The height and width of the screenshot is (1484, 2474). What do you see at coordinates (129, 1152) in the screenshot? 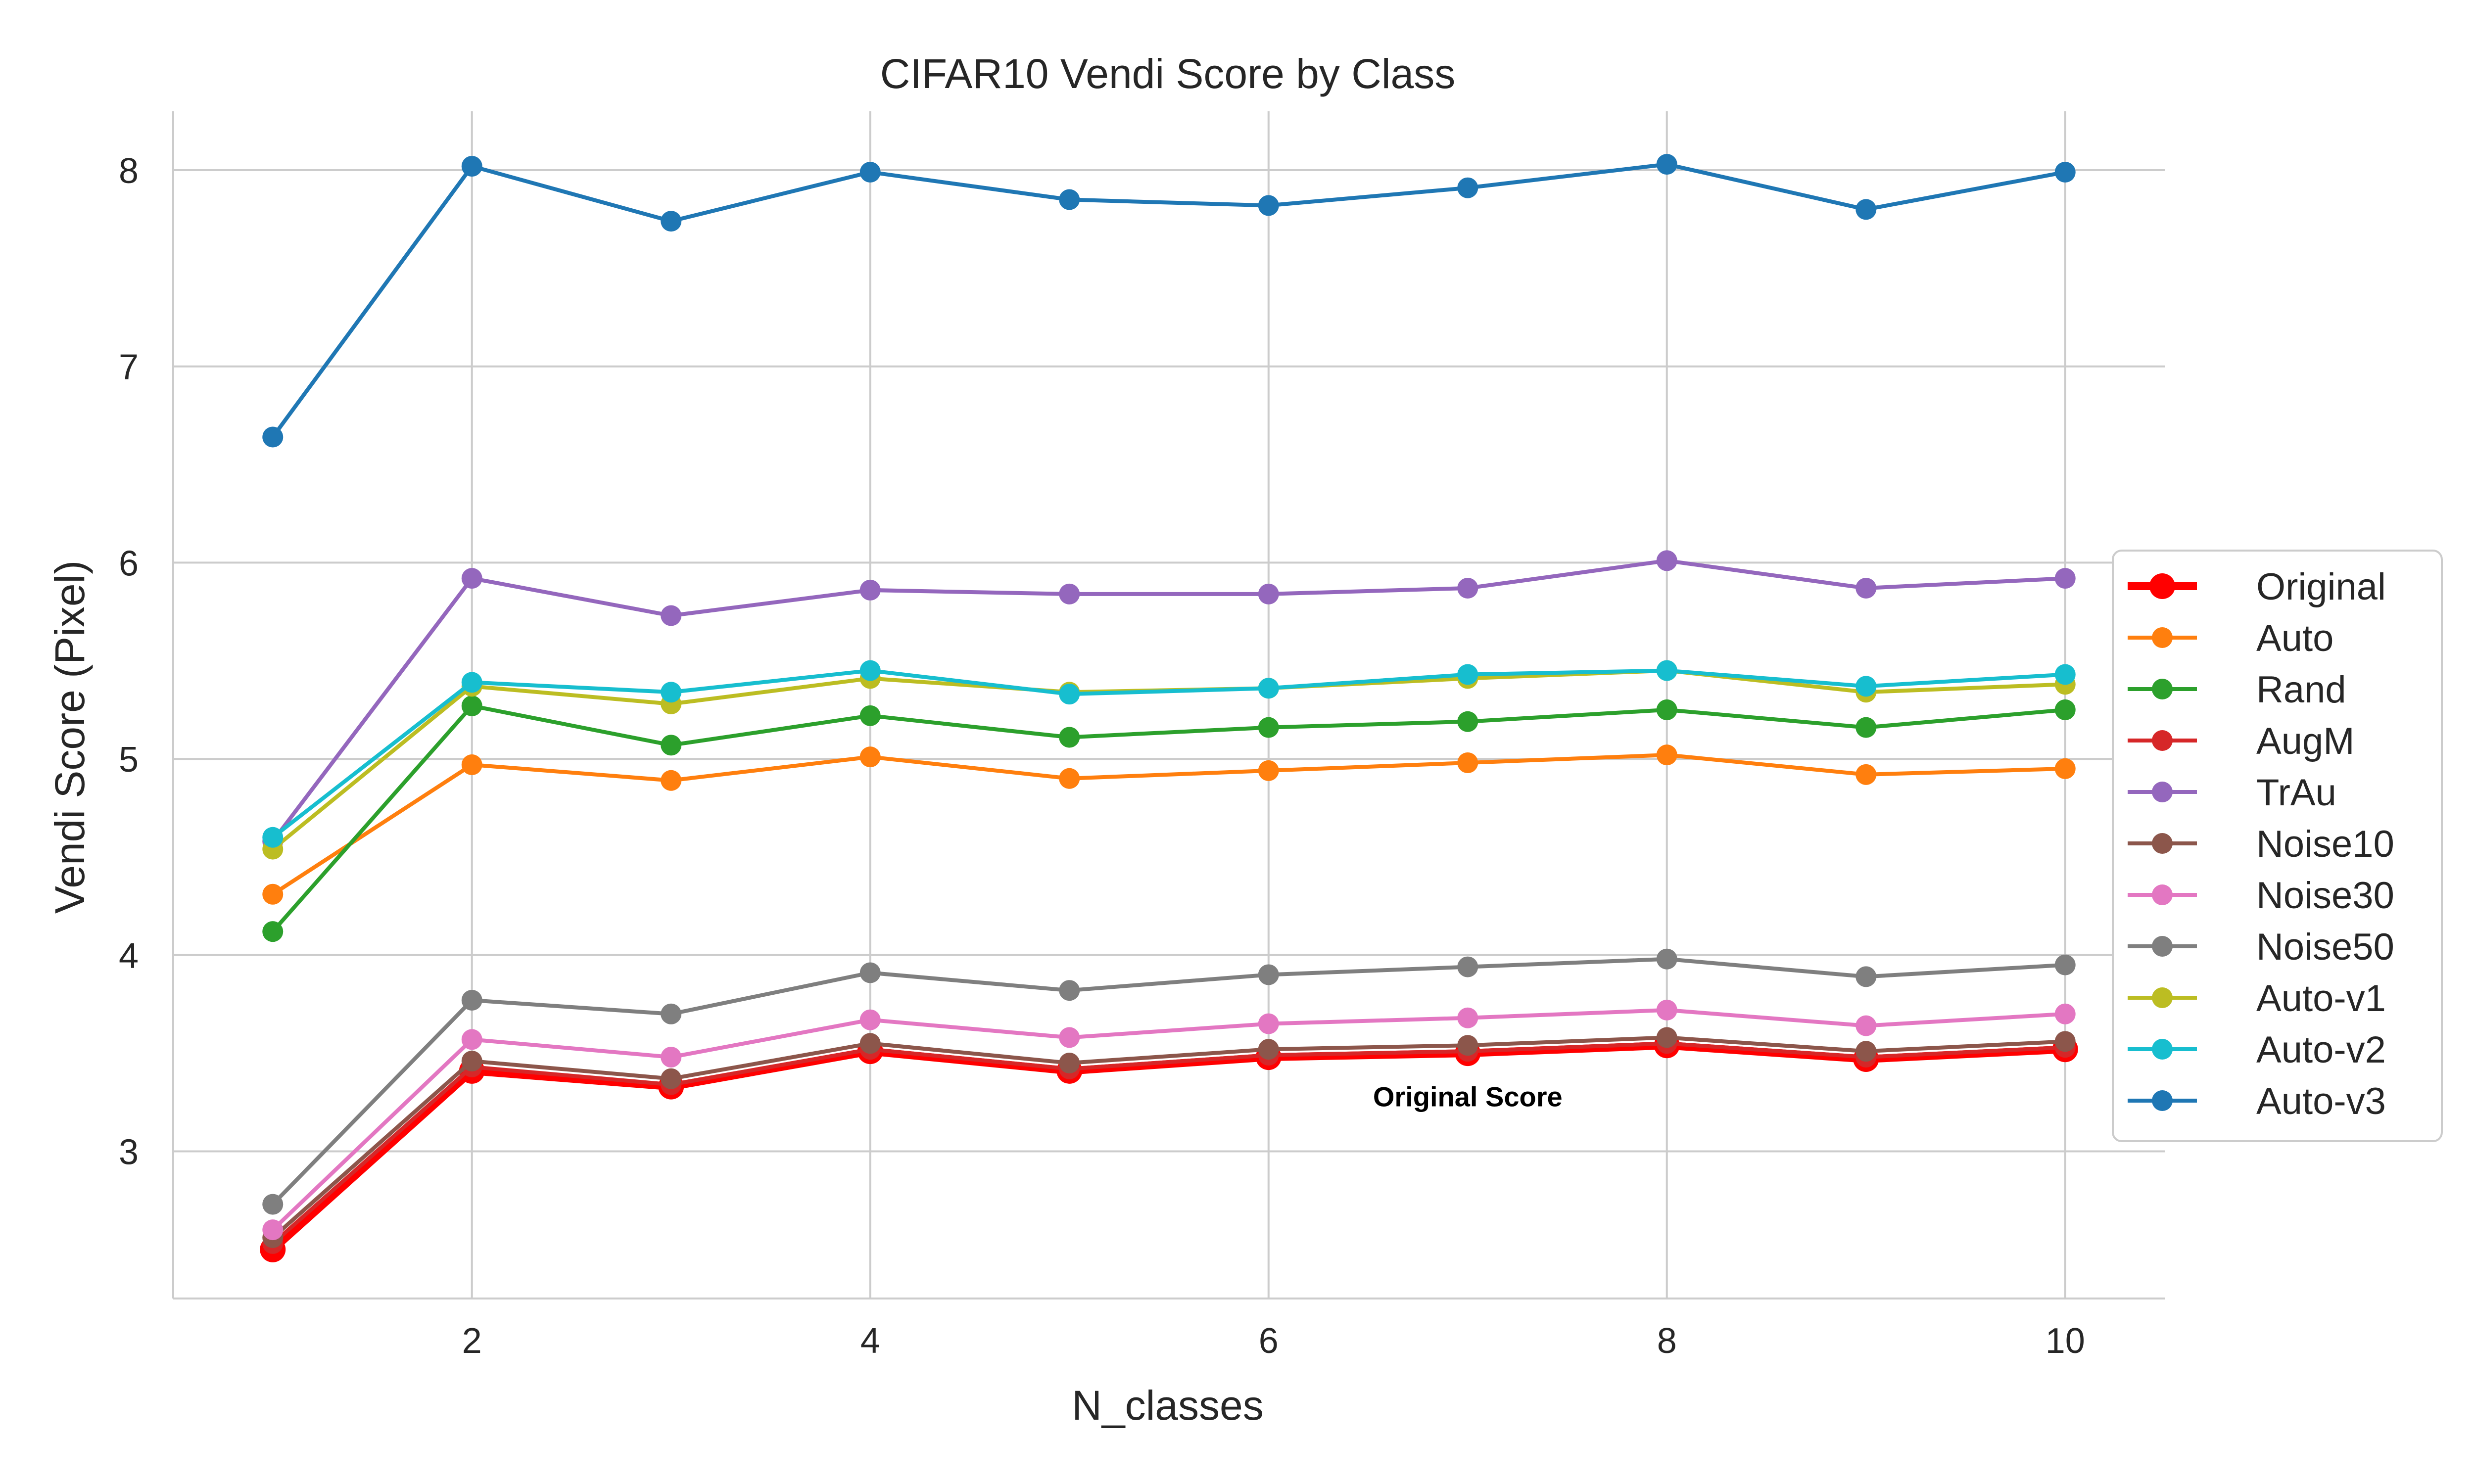
I see `y-tick-label: 3` at bounding box center [129, 1152].